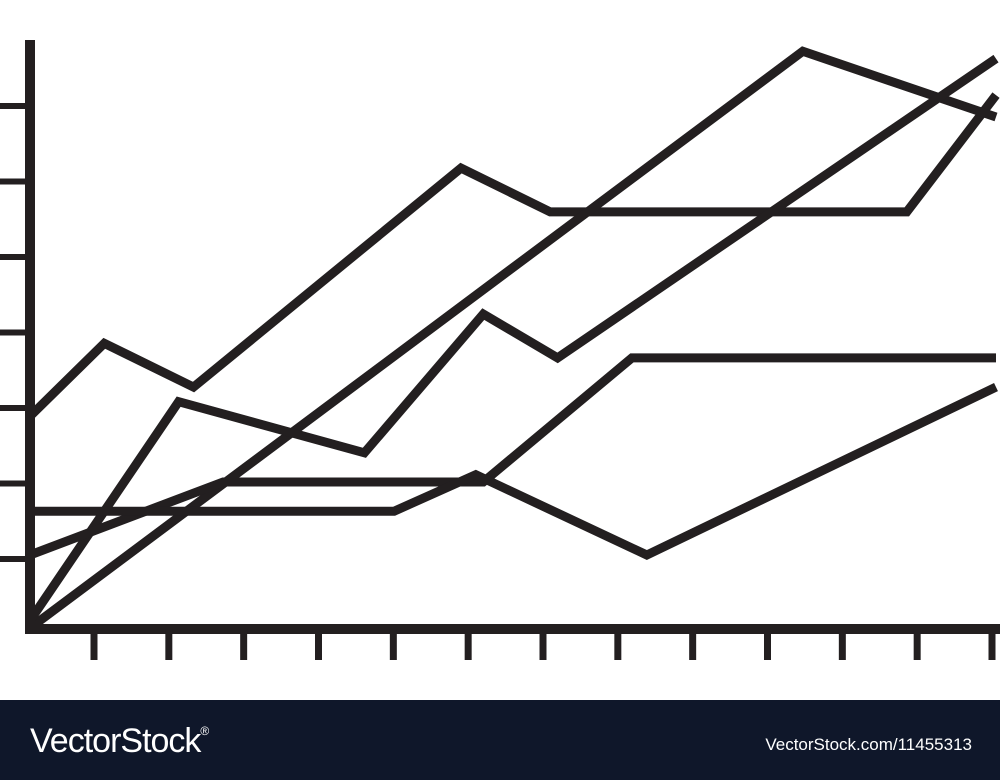 The height and width of the screenshot is (780, 1000). Describe the element at coordinates (868, 745) in the screenshot. I see `image-id-label: VectorStock.com/11455313` at that location.